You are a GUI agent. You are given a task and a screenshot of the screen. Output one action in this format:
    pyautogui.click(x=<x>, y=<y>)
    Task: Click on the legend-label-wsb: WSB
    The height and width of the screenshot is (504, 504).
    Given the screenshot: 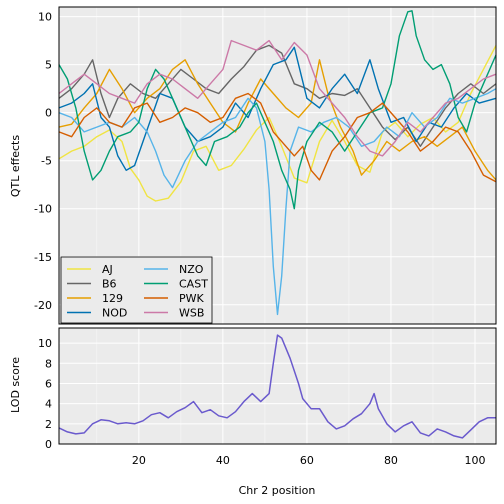 What is the action you would take?
    pyautogui.click(x=191, y=313)
    